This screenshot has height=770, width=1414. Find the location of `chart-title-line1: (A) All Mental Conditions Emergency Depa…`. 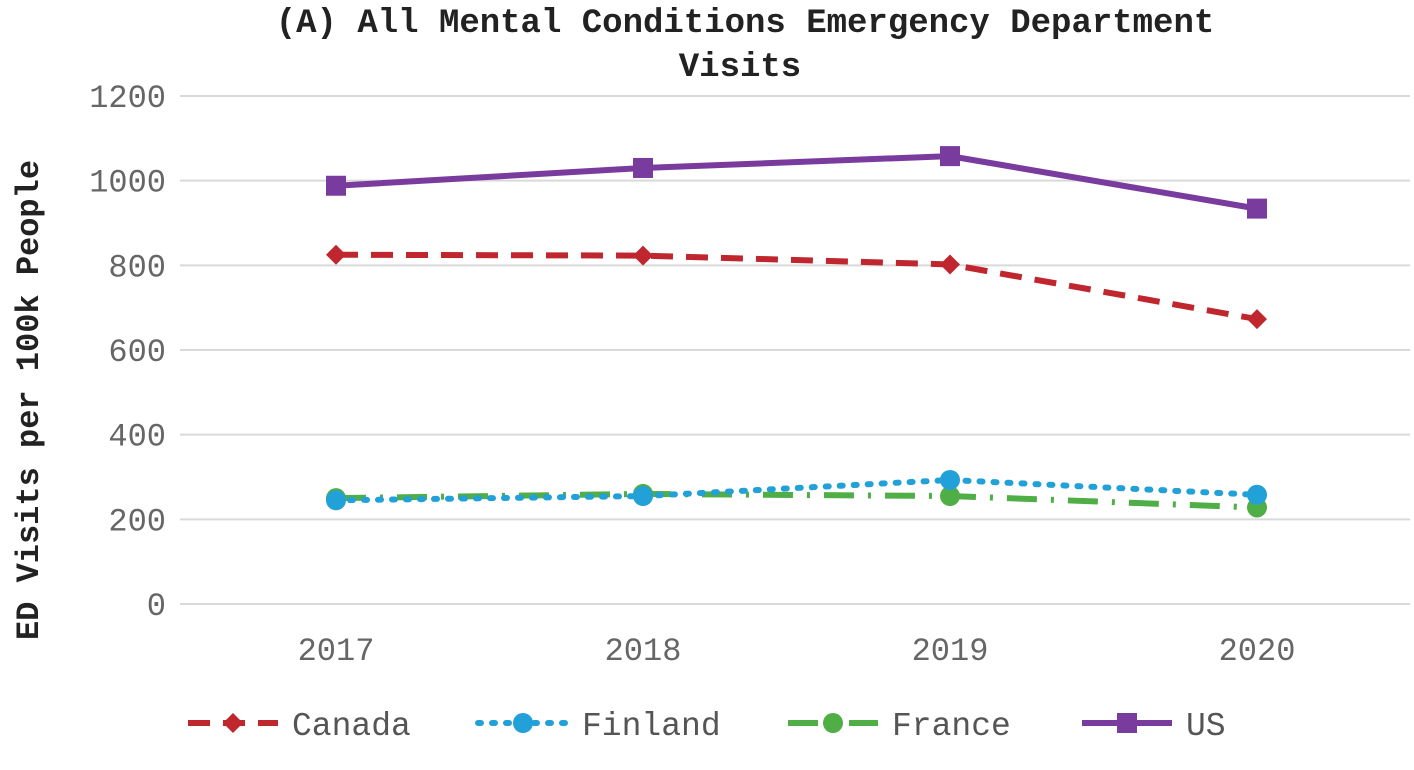

chart-title-line1: (A) All Mental Conditions Emergency Depa… is located at coordinates (745, 24).